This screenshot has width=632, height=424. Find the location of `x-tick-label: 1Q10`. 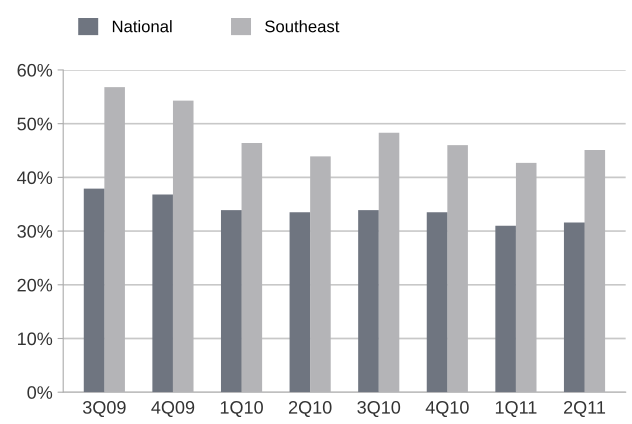

x-tick-label: 1Q10 is located at coordinates (241, 409).